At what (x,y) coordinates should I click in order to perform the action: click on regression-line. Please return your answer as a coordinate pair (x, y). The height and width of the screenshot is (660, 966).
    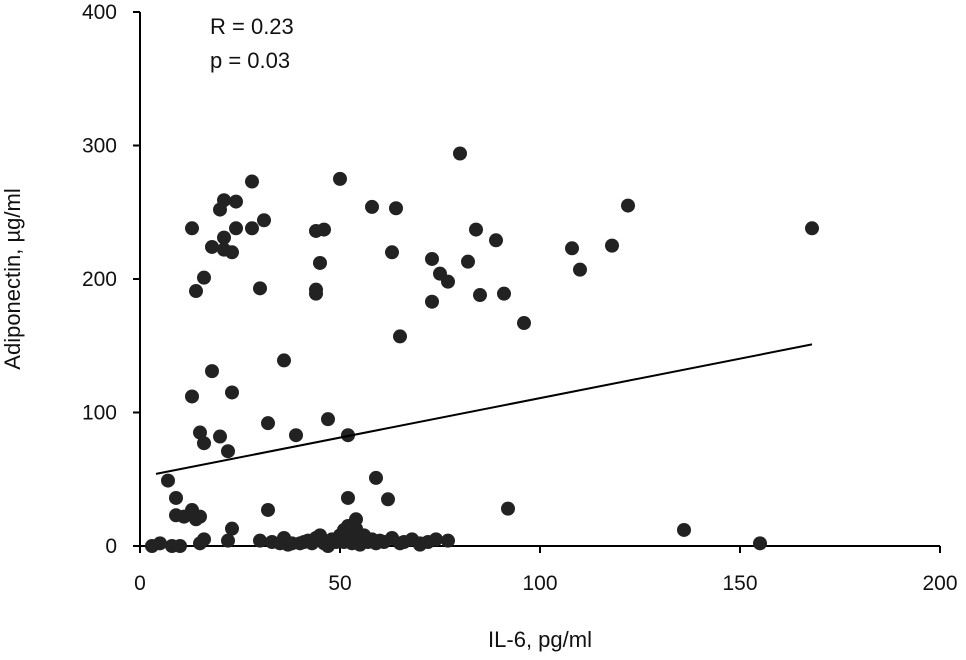
    Looking at the image, I should click on (484, 409).